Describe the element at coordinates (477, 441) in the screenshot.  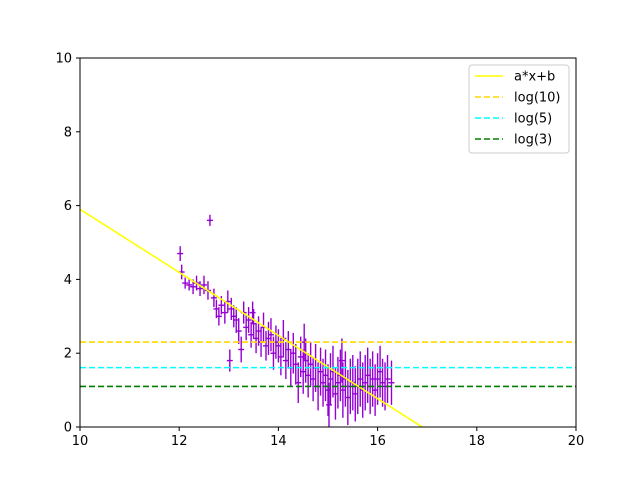
I see `x-tick-label: 18` at that location.